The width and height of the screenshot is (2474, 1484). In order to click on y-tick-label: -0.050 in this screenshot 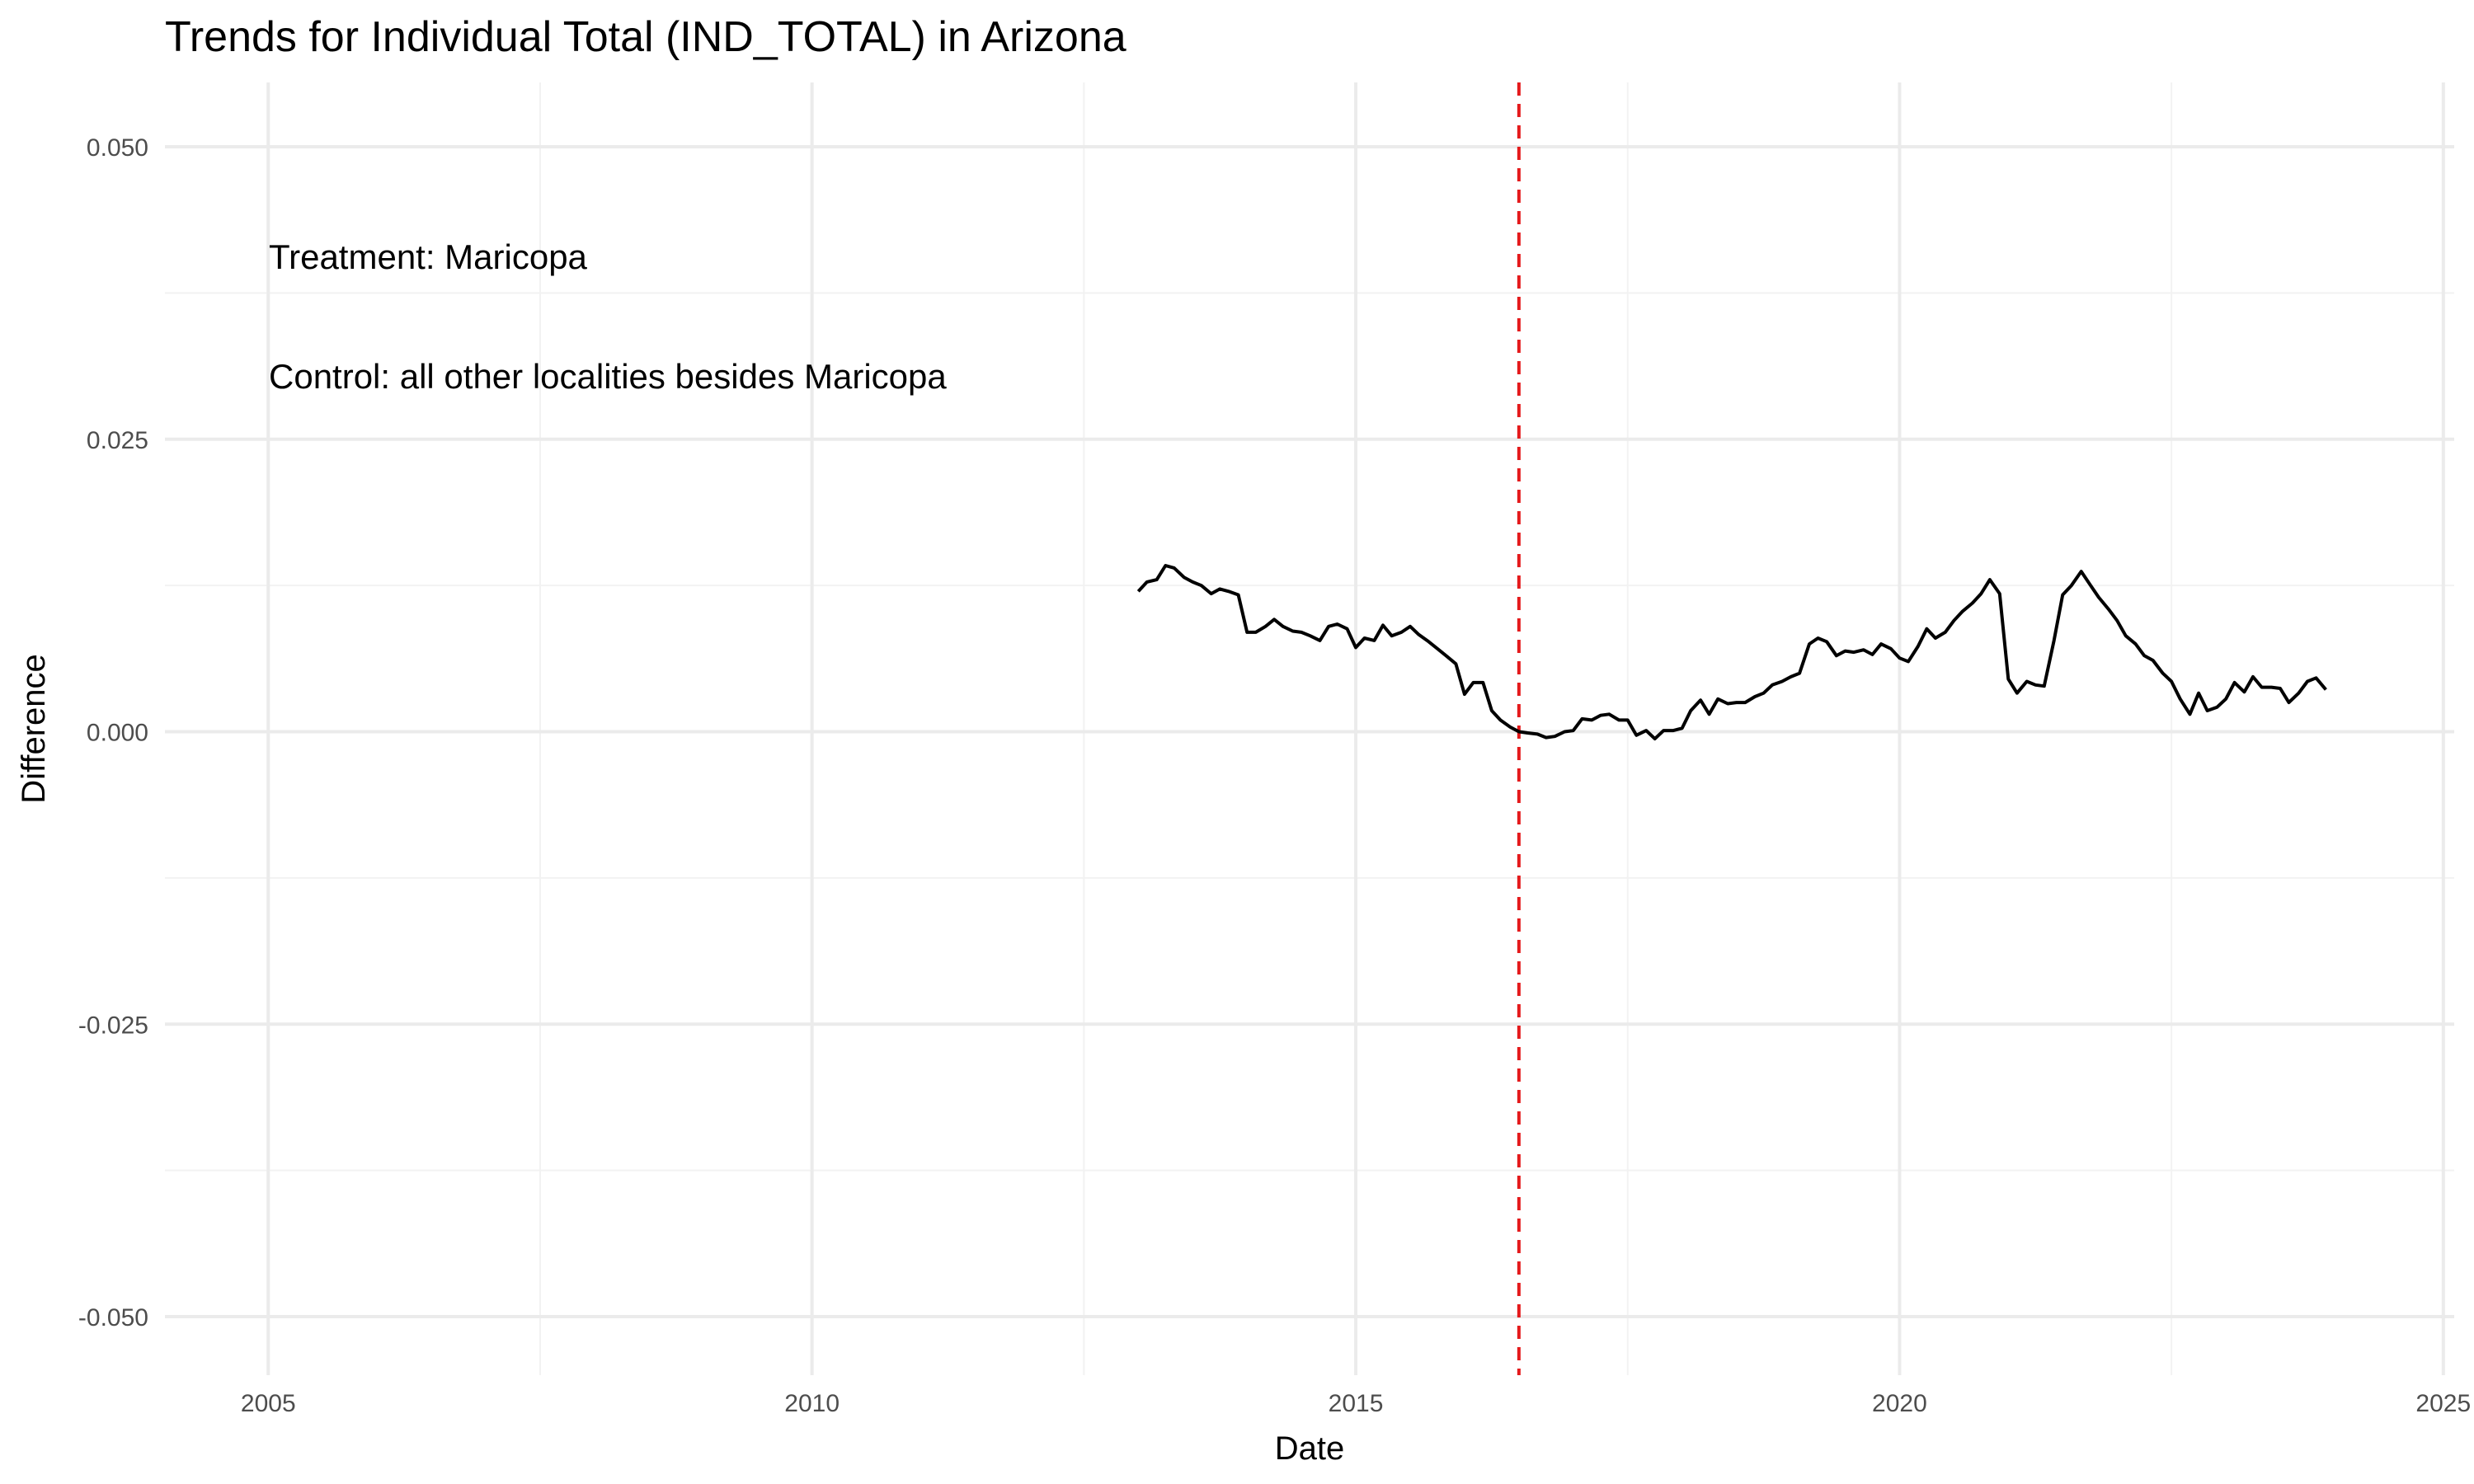, I will do `click(113, 1317)`.